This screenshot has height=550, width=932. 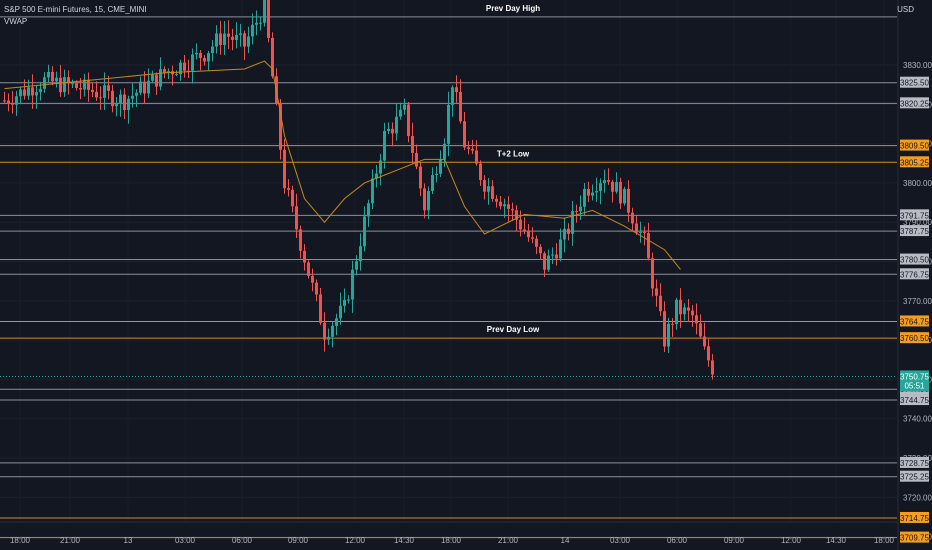 What do you see at coordinates (914, 463) in the screenshot?
I see `level-price-tag-text: 3728.75` at bounding box center [914, 463].